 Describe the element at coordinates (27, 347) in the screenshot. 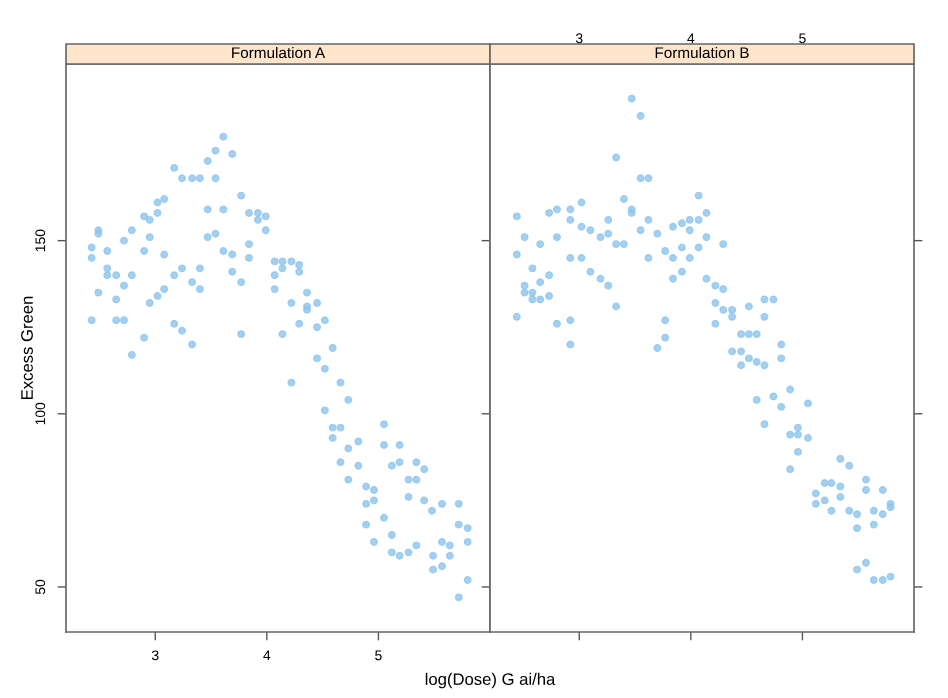

I see `y-axis-title: Excess Green` at that location.